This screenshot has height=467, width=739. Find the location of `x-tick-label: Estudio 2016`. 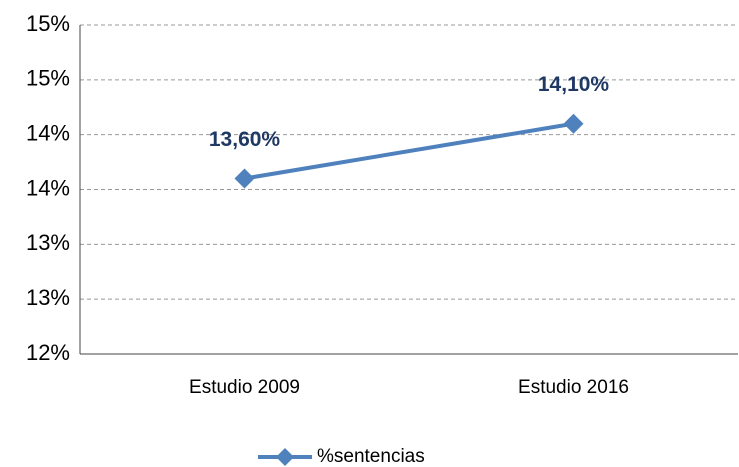

x-tick-label: Estudio 2016 is located at coordinates (573, 387).